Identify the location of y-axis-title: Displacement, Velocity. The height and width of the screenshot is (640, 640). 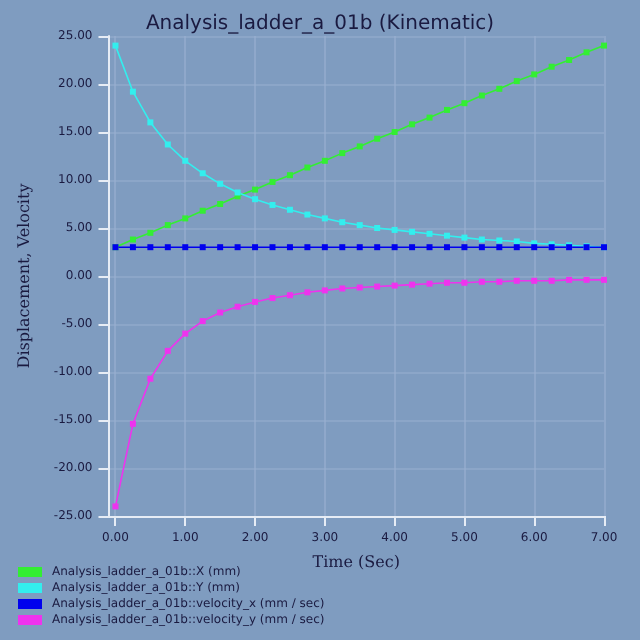
(24, 275).